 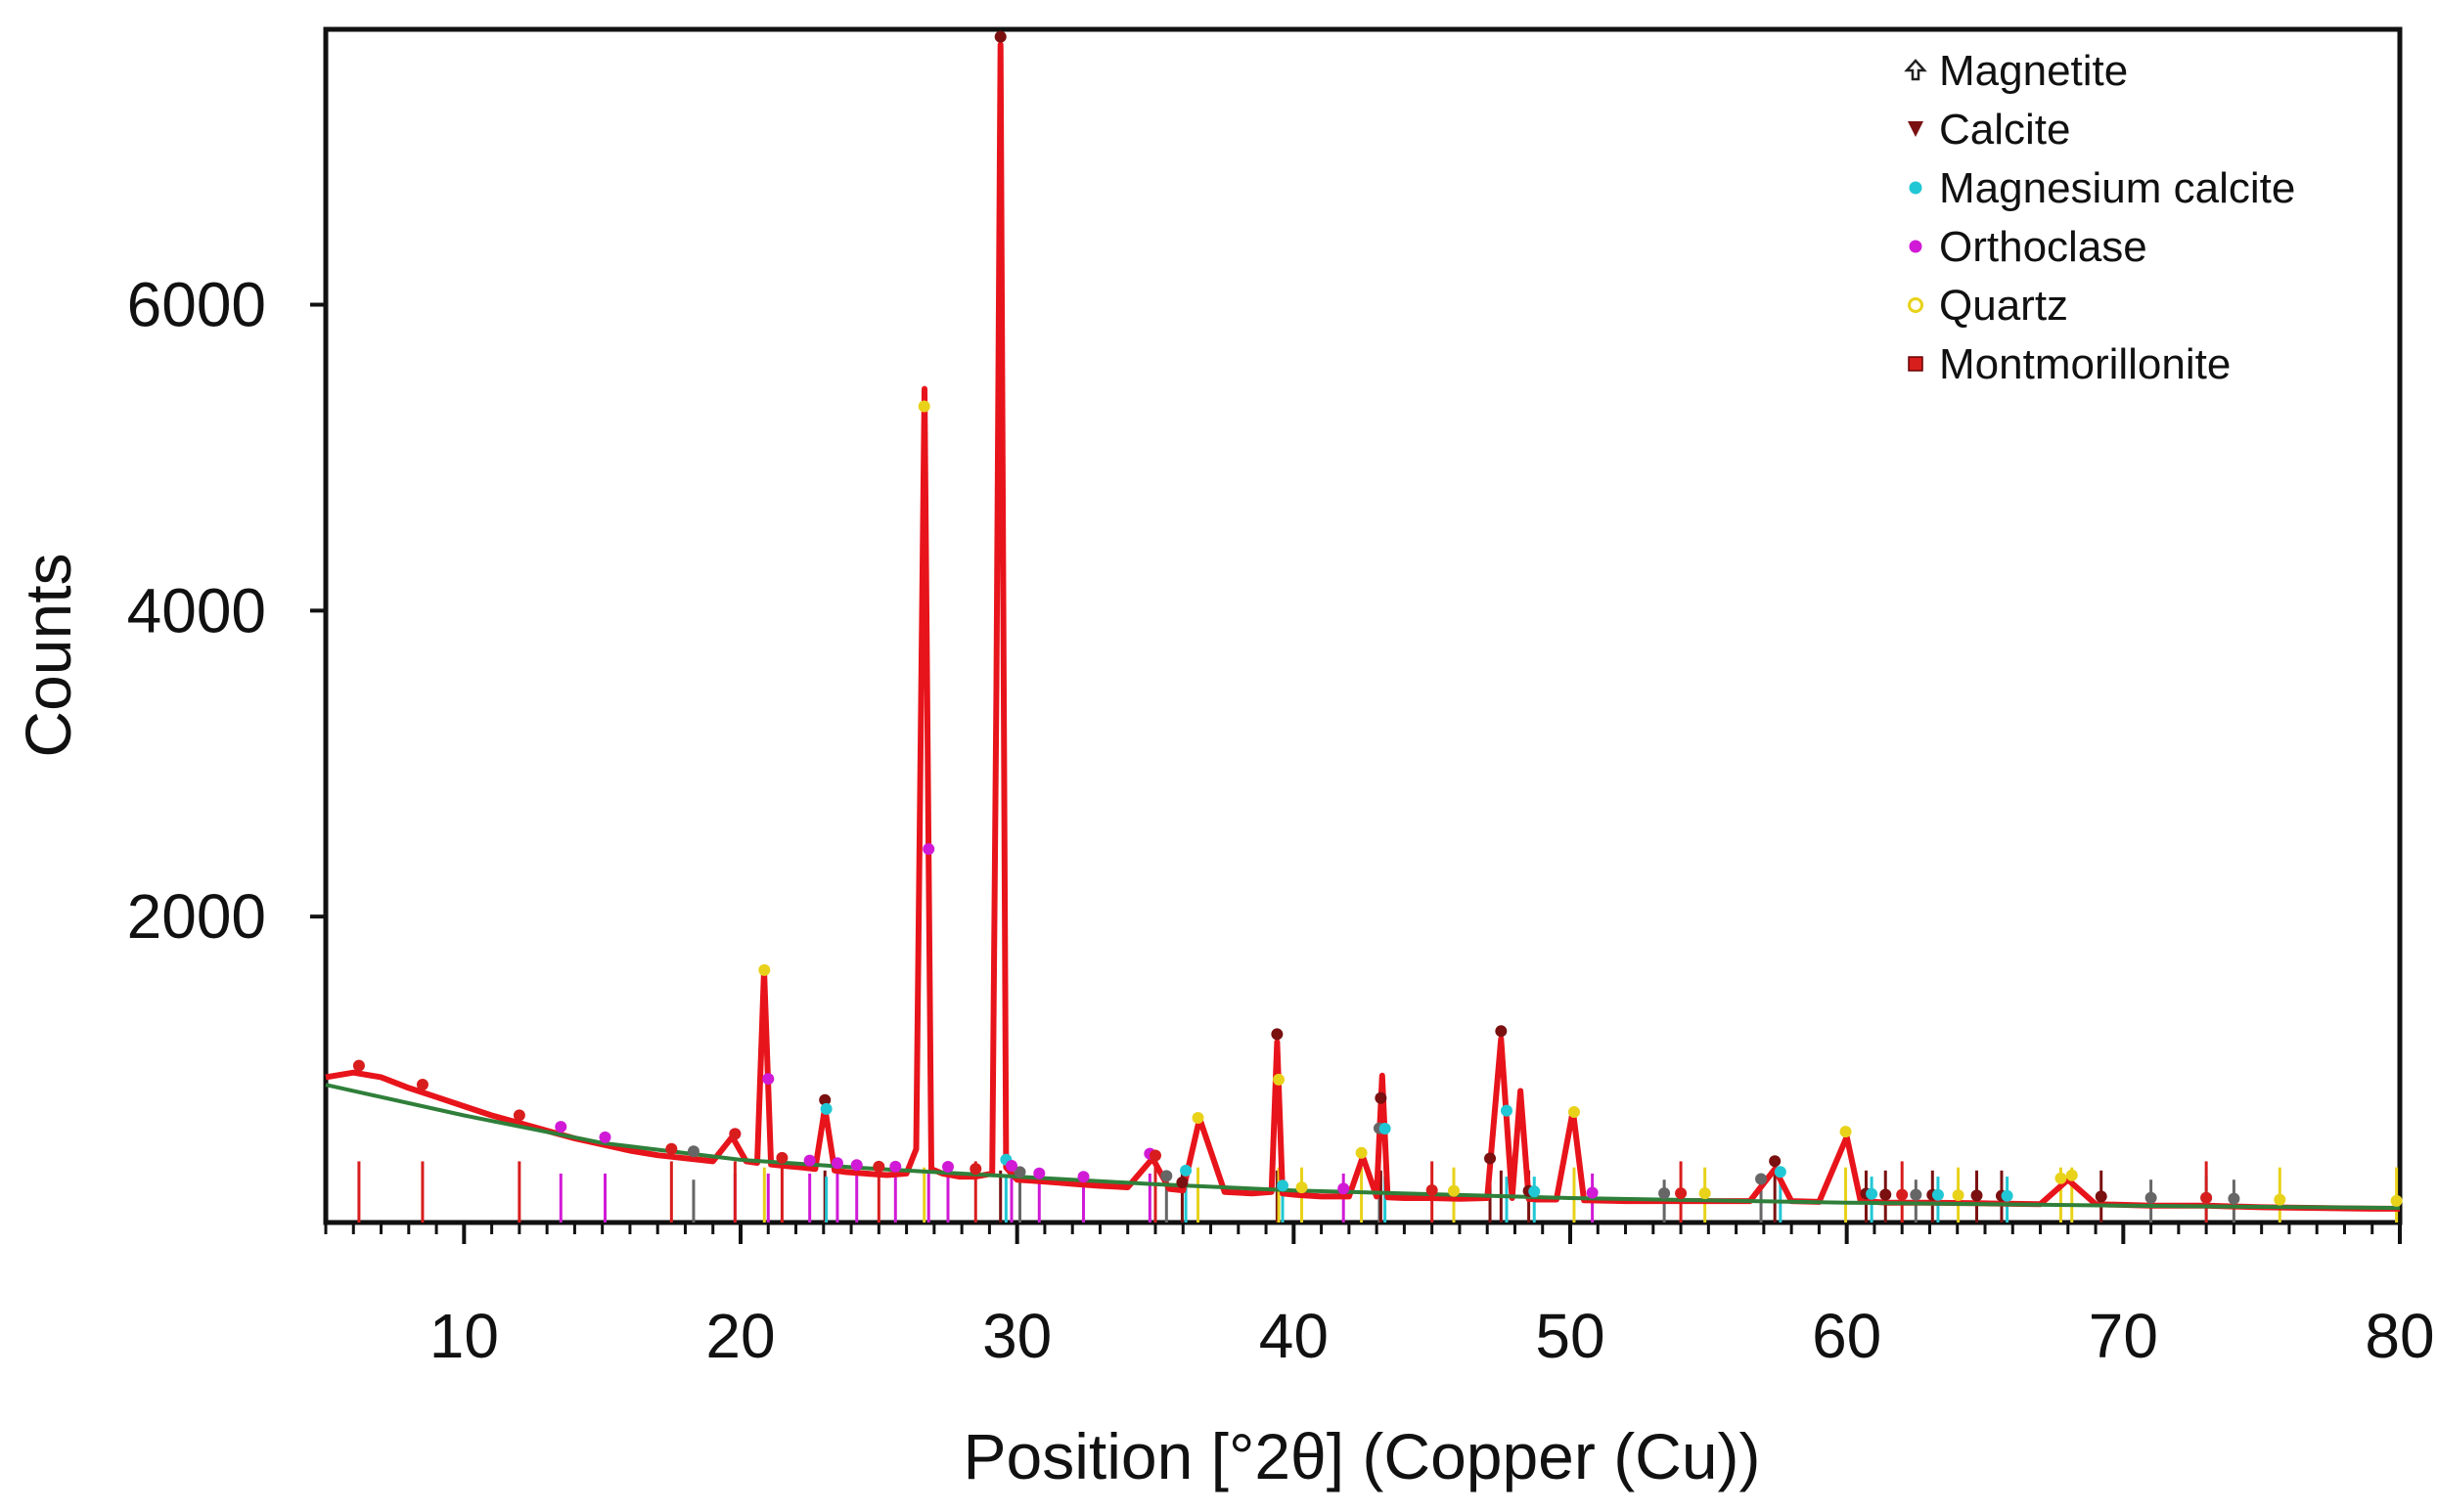 What do you see at coordinates (2085, 364) in the screenshot?
I see `legend-label-montmorillonite: Montmorillonite` at bounding box center [2085, 364].